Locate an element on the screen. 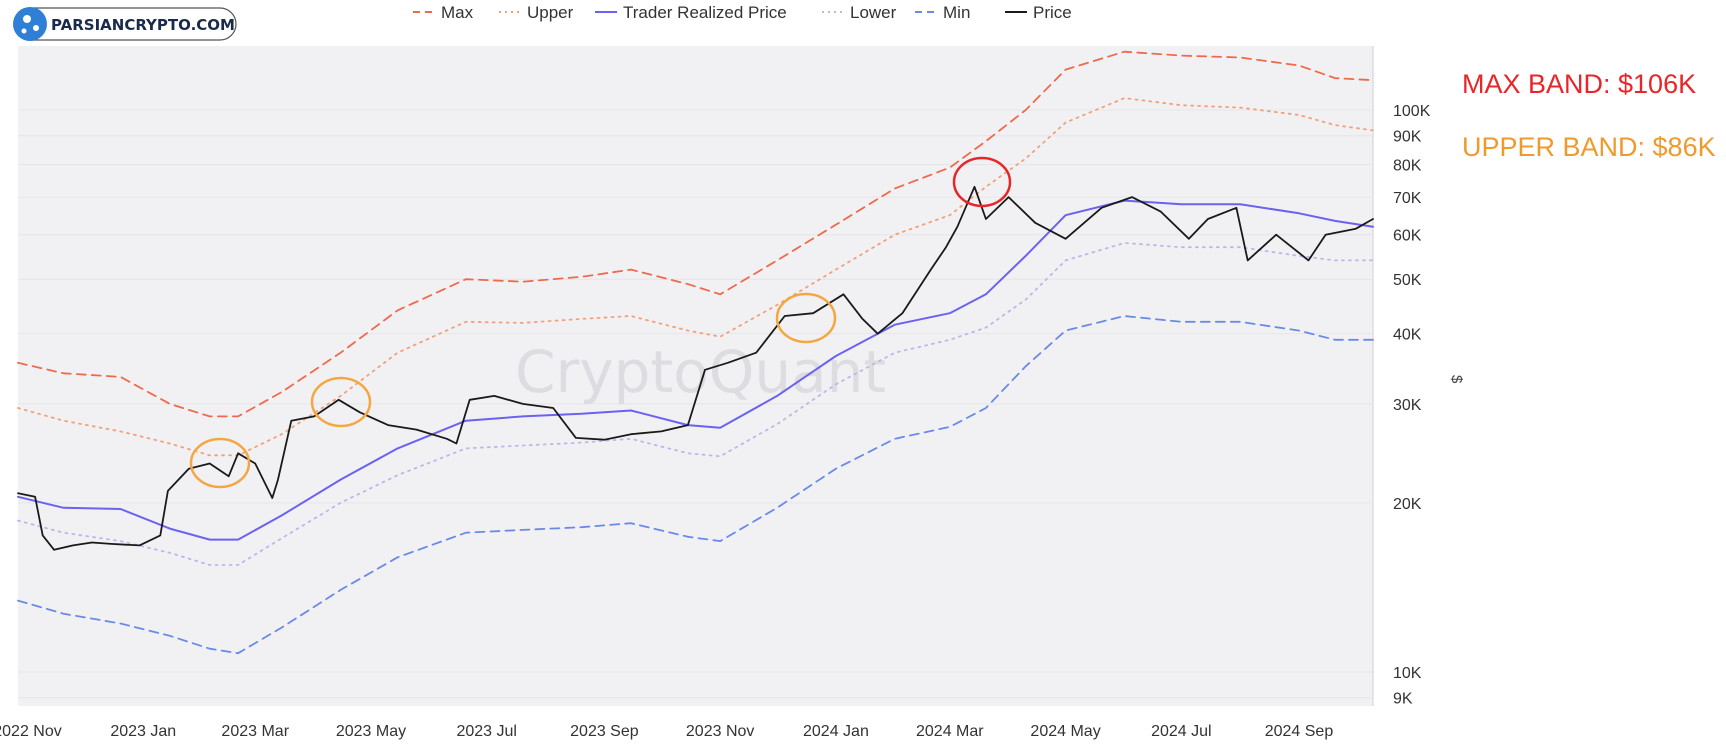 This screenshot has width=1726, height=746. y-tick-label-90k: 90K is located at coordinates (1407, 137).